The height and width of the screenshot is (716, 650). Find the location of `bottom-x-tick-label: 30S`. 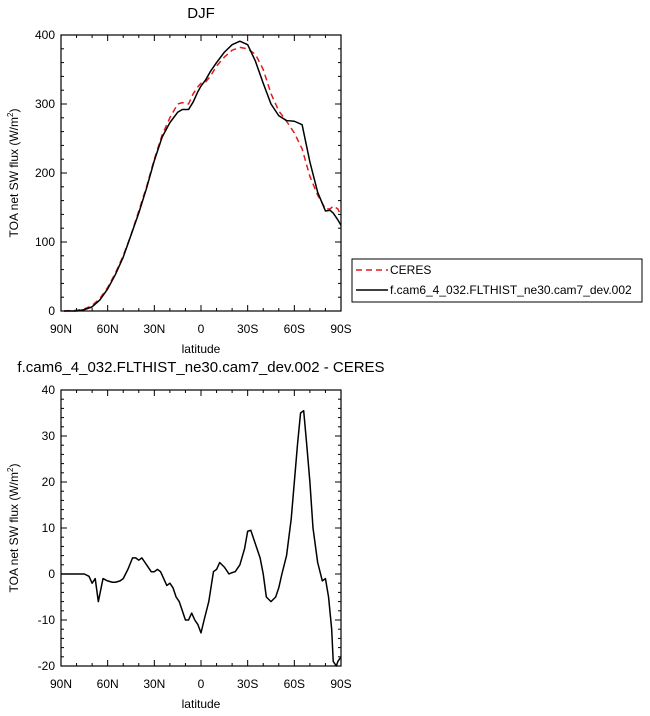

bottom-x-tick-label: 30S is located at coordinates (247, 684).